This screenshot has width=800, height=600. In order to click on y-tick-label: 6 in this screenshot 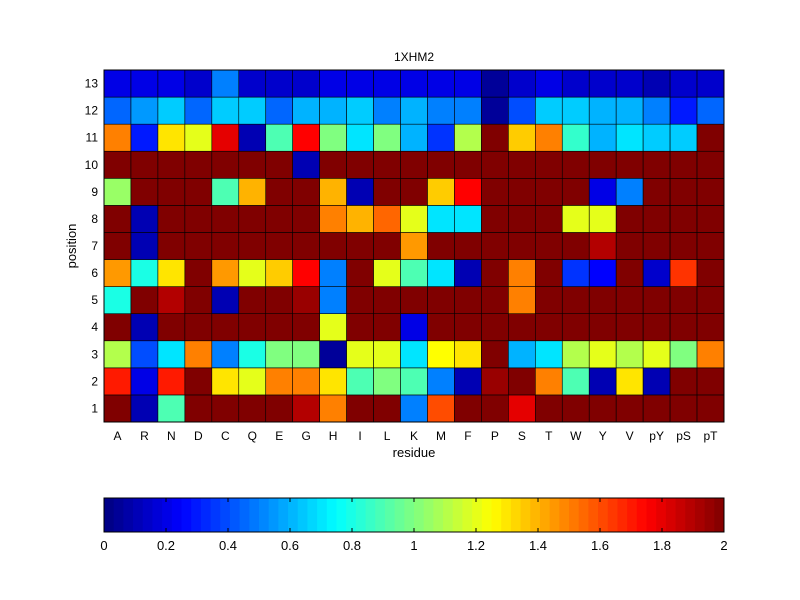, I will do `click(94, 273)`.